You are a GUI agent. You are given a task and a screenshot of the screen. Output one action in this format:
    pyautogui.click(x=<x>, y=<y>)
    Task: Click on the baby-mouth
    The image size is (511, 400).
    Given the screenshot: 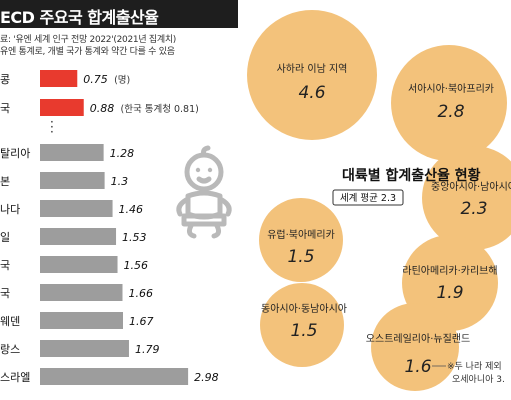 What is the action you would take?
    pyautogui.click(x=204, y=180)
    